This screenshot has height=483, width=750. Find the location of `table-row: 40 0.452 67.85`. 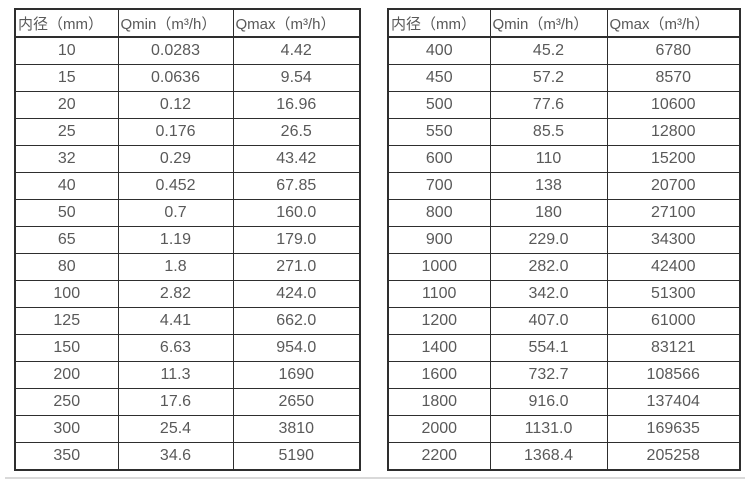

table-row: 40 0.452 67.85 is located at coordinates (187, 186).